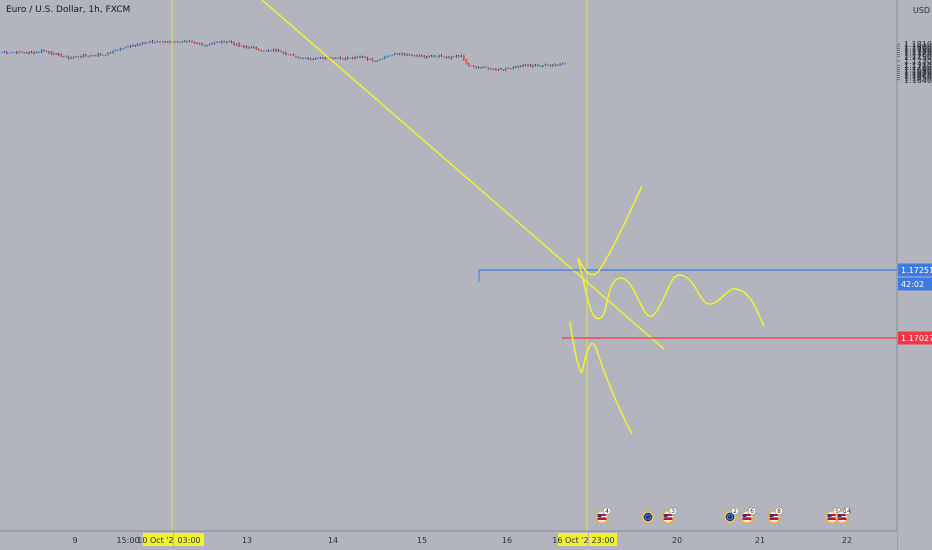 Image resolution: width=932 pixels, height=550 pixels. What do you see at coordinates (610, 230) in the screenshot?
I see `projection-up` at bounding box center [610, 230].